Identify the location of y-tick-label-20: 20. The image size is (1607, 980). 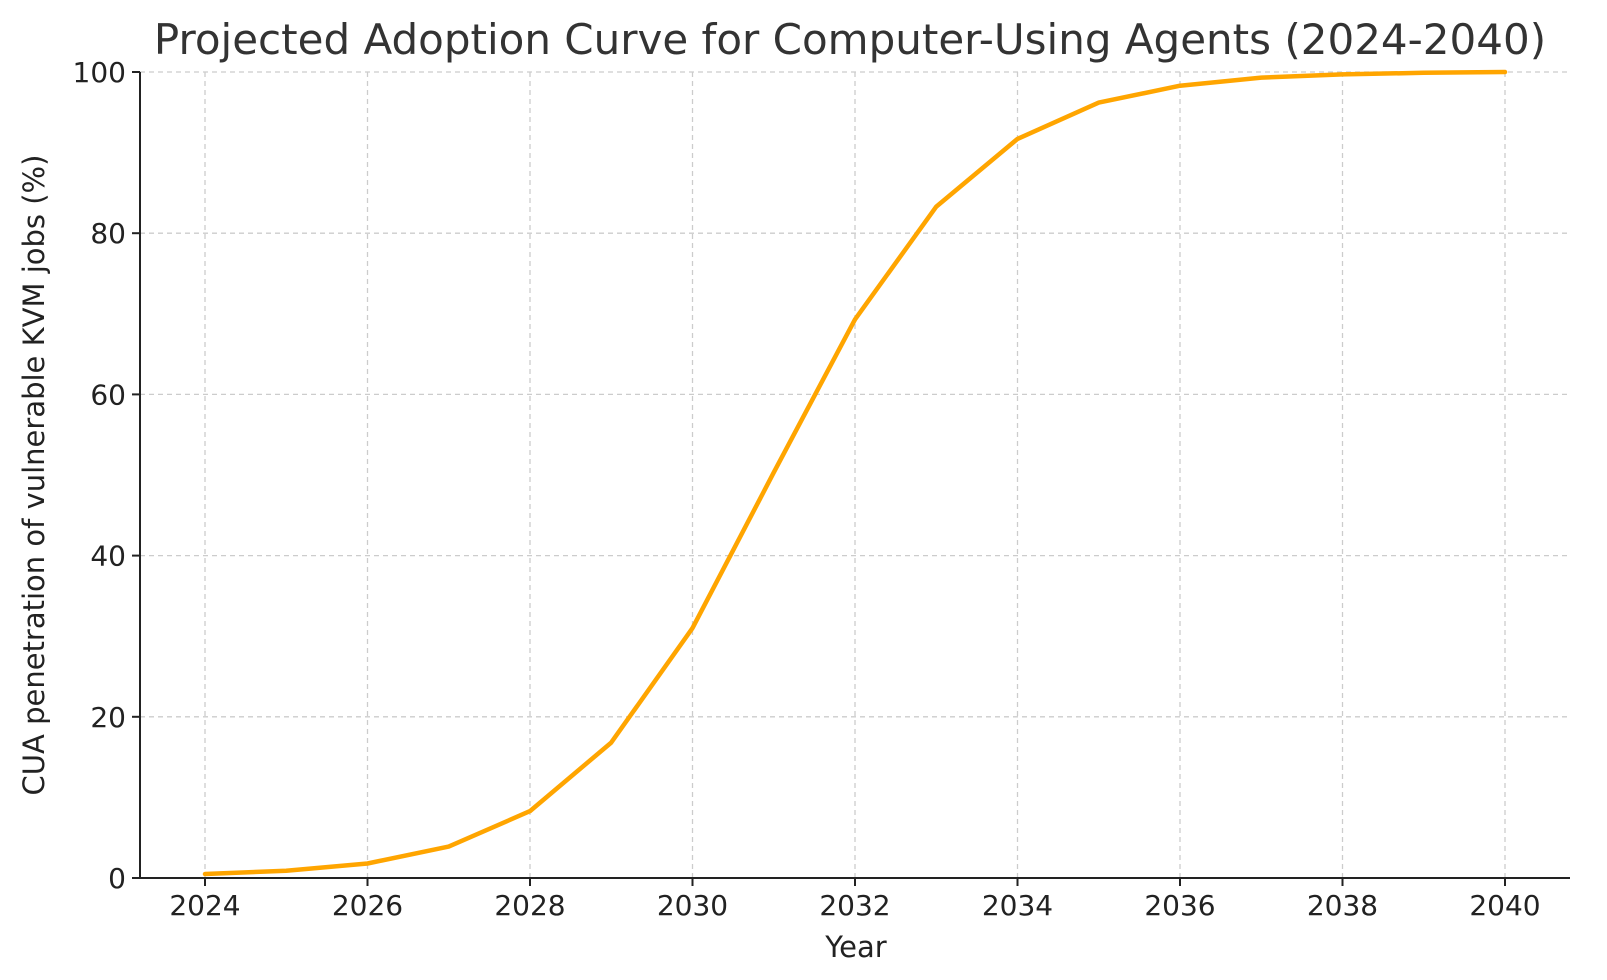
(108, 717).